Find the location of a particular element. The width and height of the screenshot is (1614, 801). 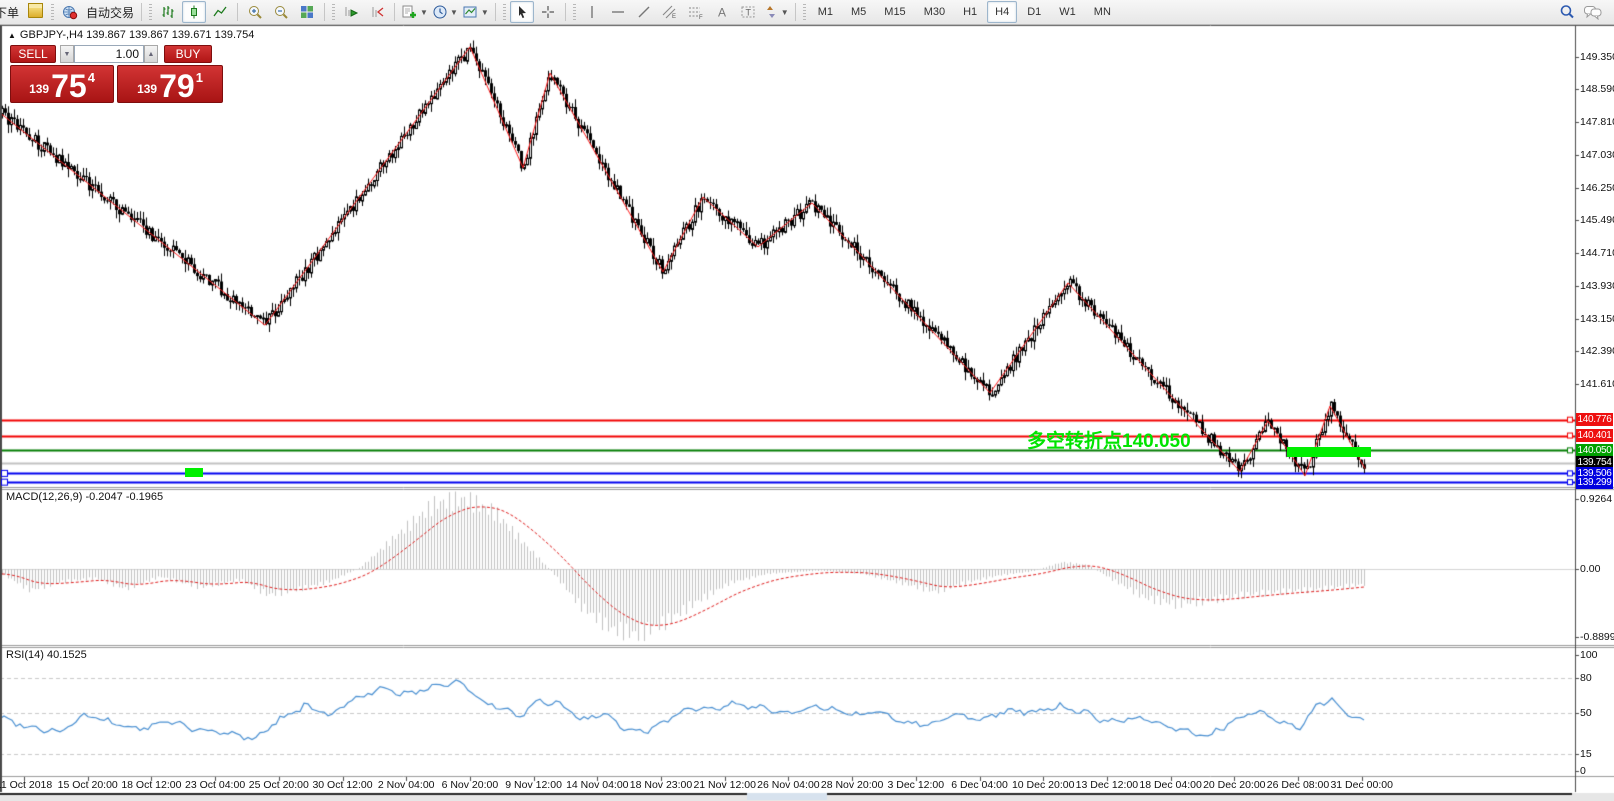

price-axis-tick: 142.390 is located at coordinates (1597, 351).